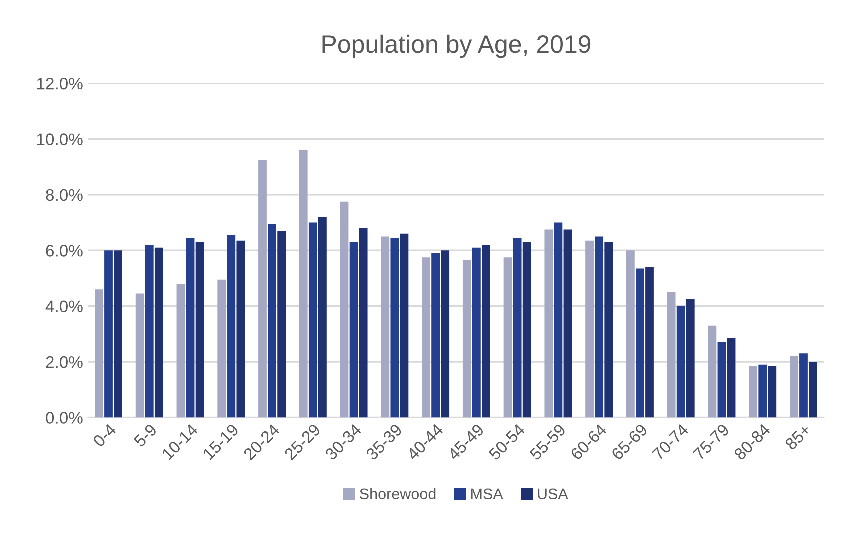 This screenshot has width=841, height=539. Describe the element at coordinates (64, 251) in the screenshot. I see `y-tick-label: 6.0%` at that location.